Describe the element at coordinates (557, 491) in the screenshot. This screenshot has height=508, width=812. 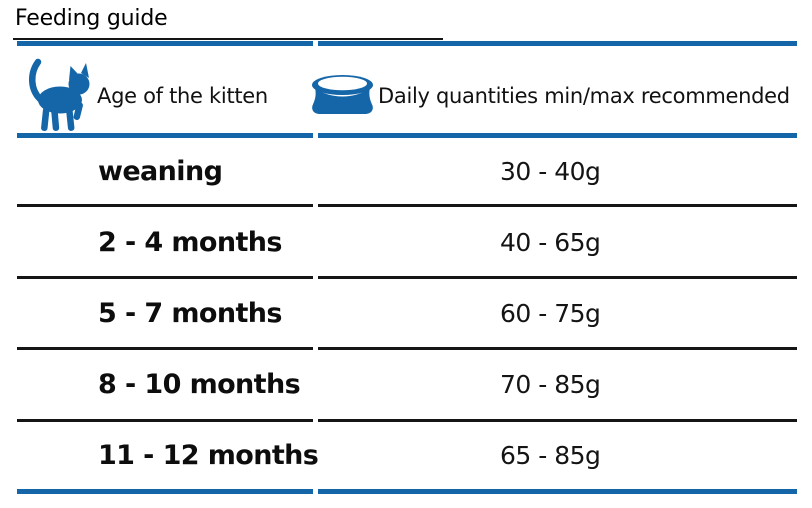
I see `table-bottom-rule-right` at that location.